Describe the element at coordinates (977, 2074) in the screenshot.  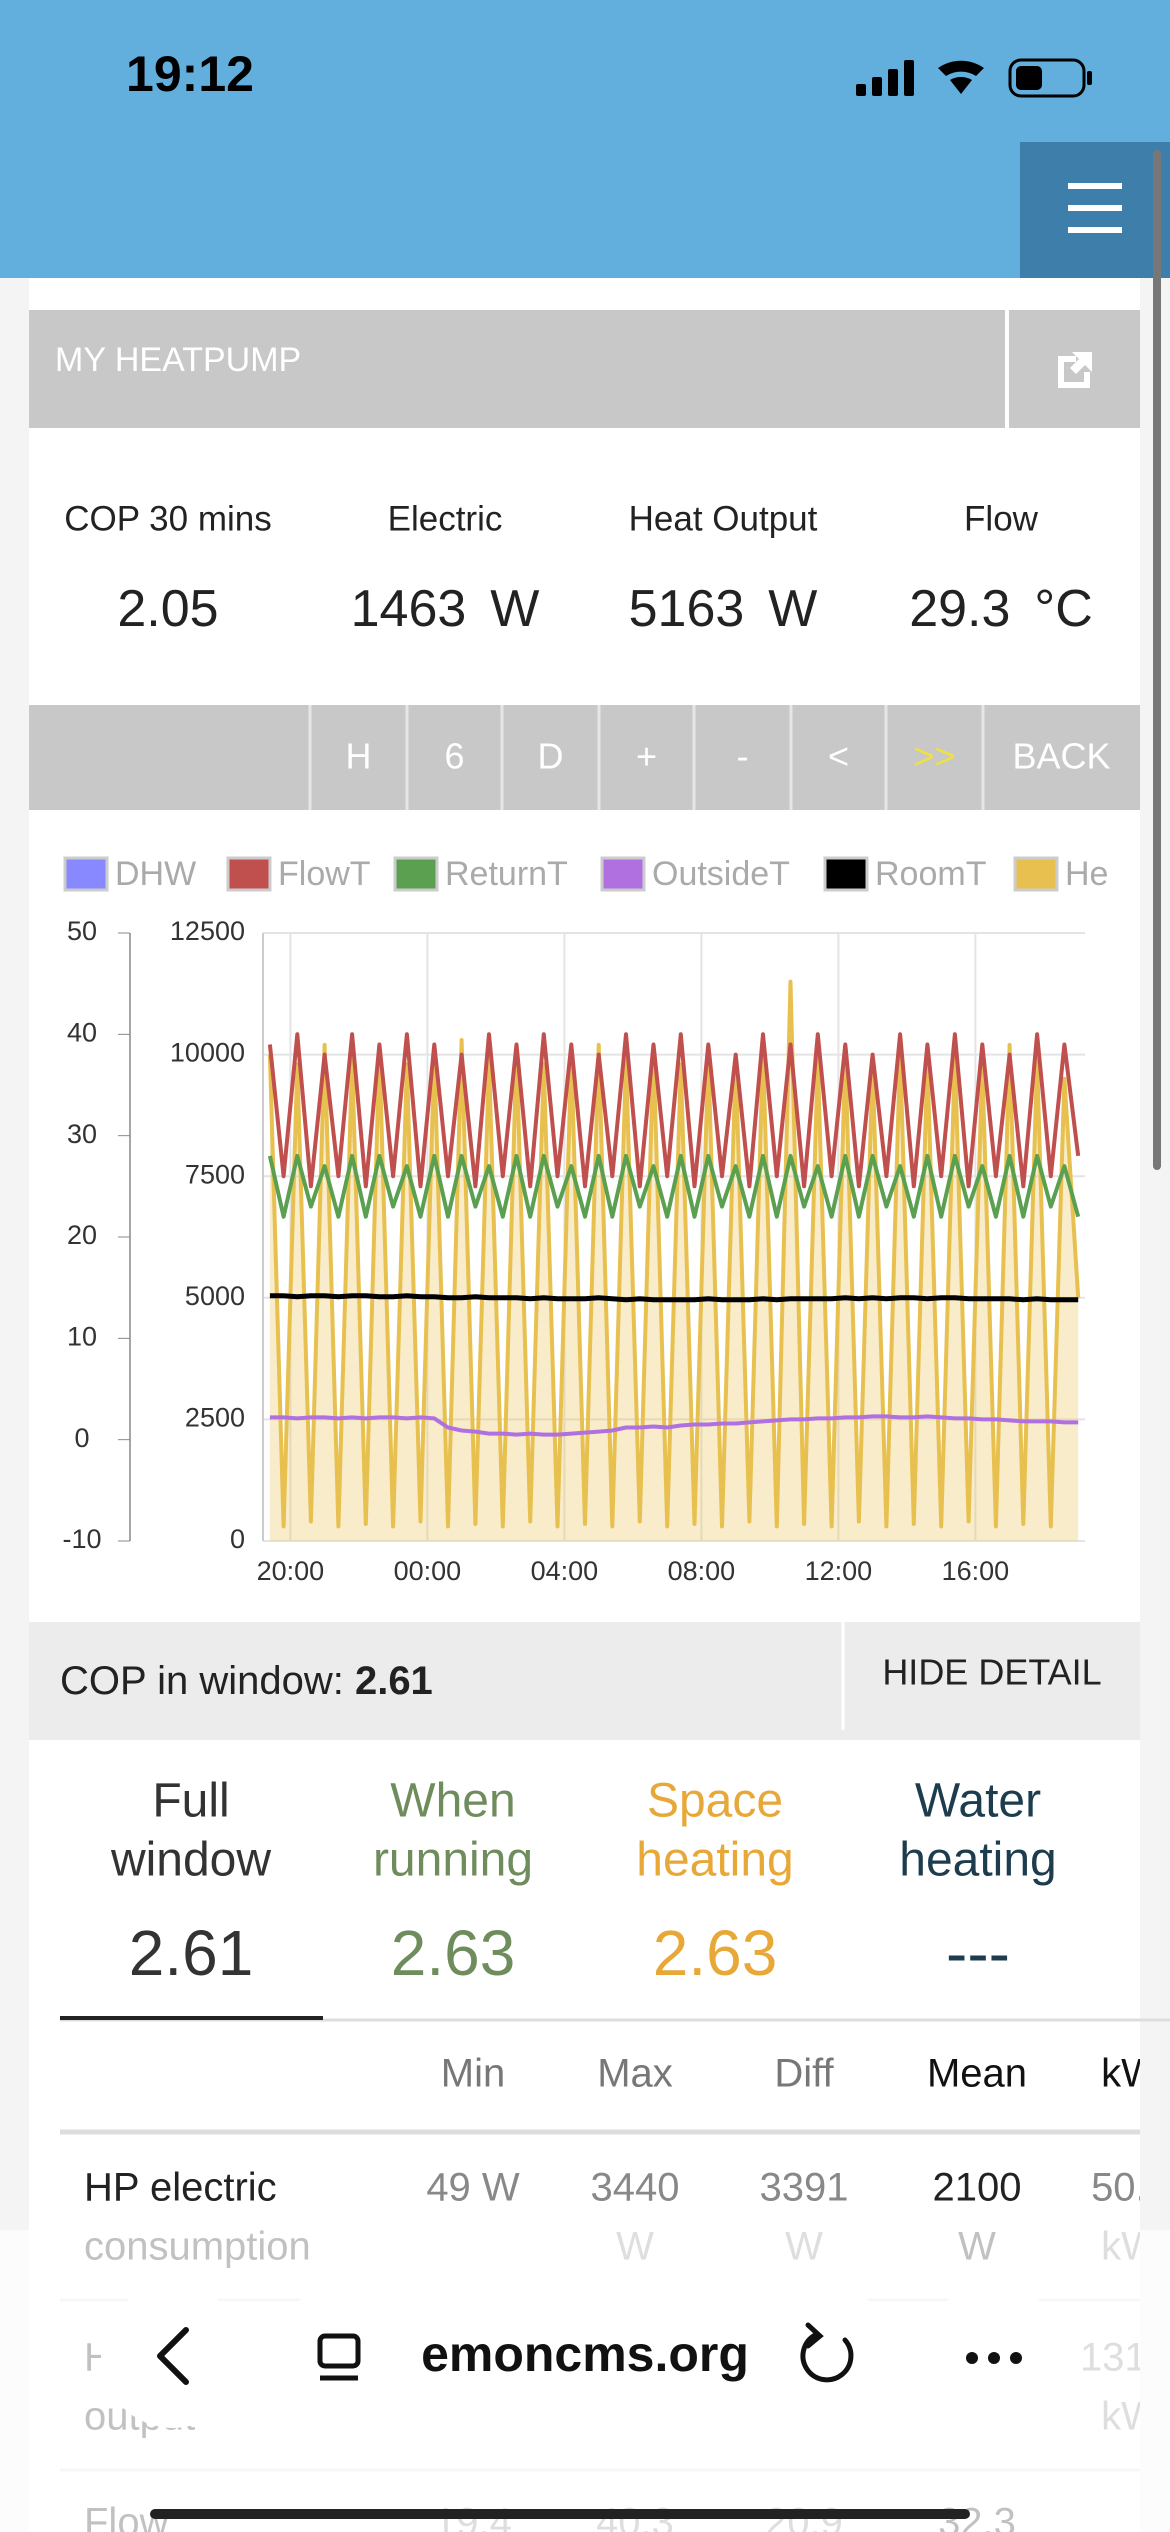
I see `column-header: Mean` at that location.